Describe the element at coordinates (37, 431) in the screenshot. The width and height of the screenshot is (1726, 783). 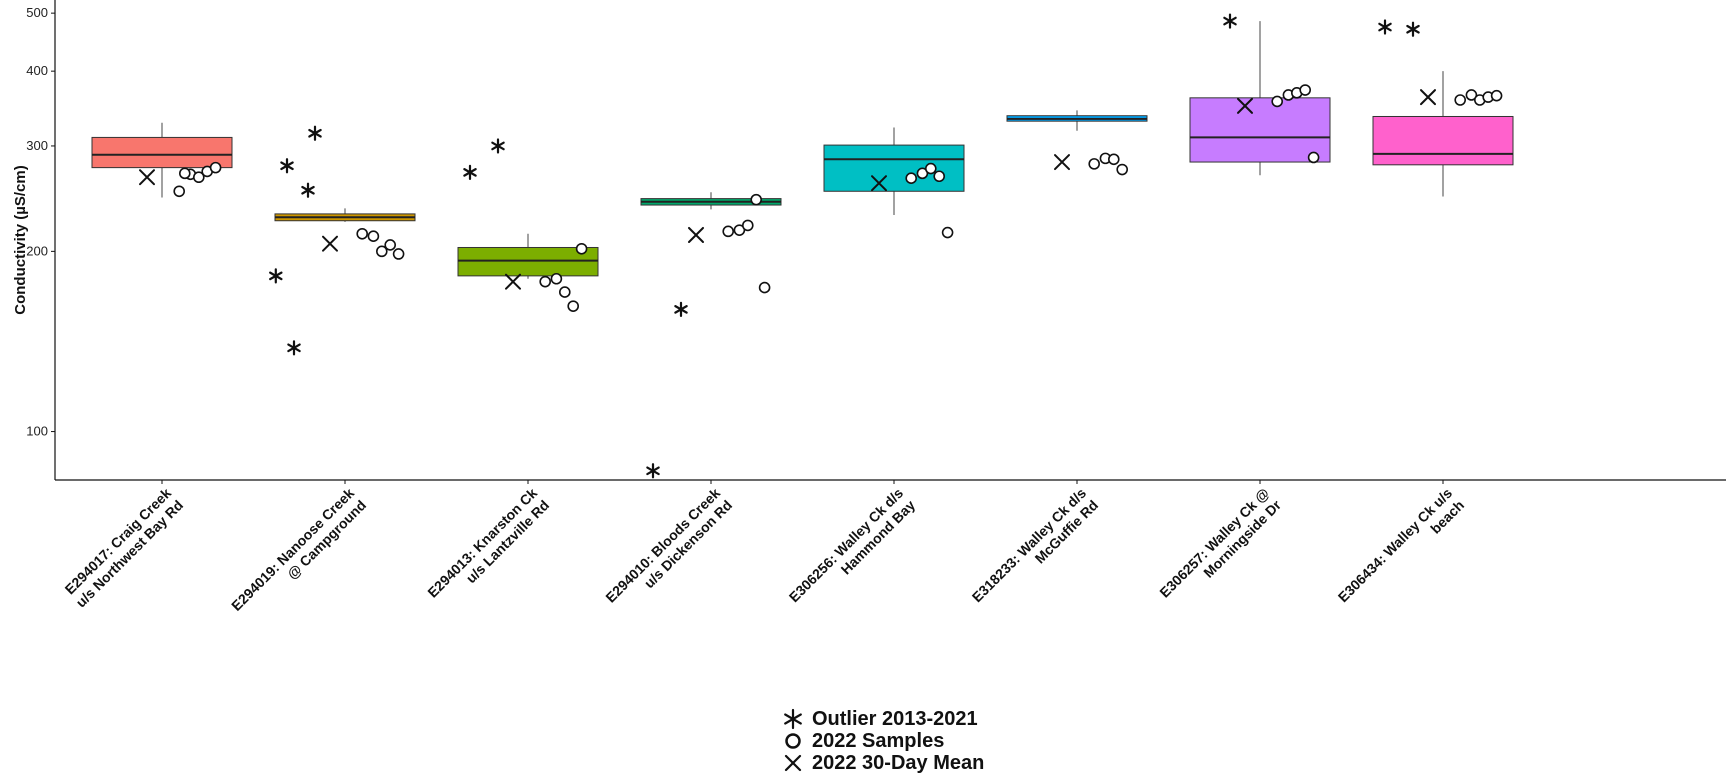
I see `y-tick-label: 100` at that location.